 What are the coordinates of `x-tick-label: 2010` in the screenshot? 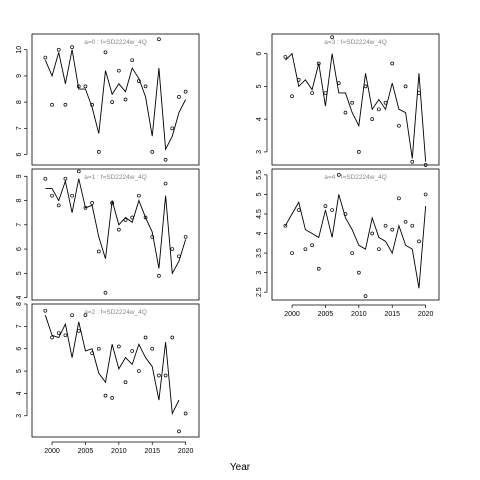 It's located at (359, 314).